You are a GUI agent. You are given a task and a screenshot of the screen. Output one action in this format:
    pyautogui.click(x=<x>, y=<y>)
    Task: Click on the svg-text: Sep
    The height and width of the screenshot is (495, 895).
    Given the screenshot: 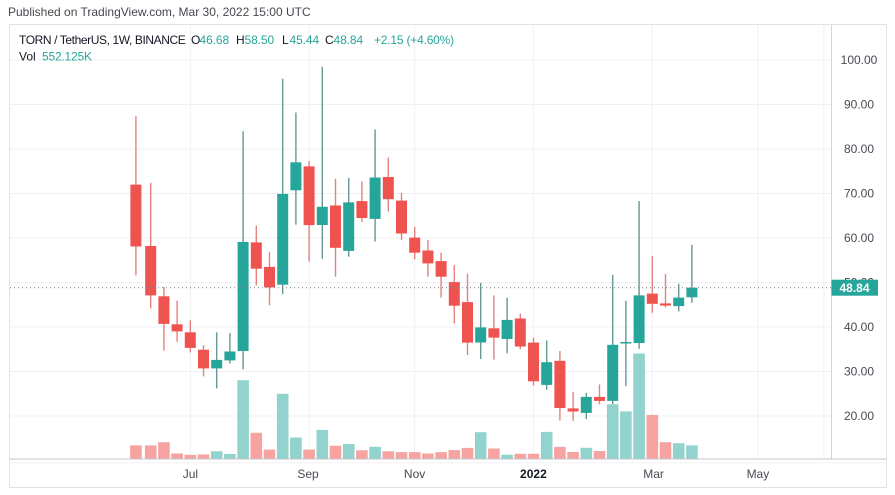 What is the action you would take?
    pyautogui.click(x=308, y=474)
    